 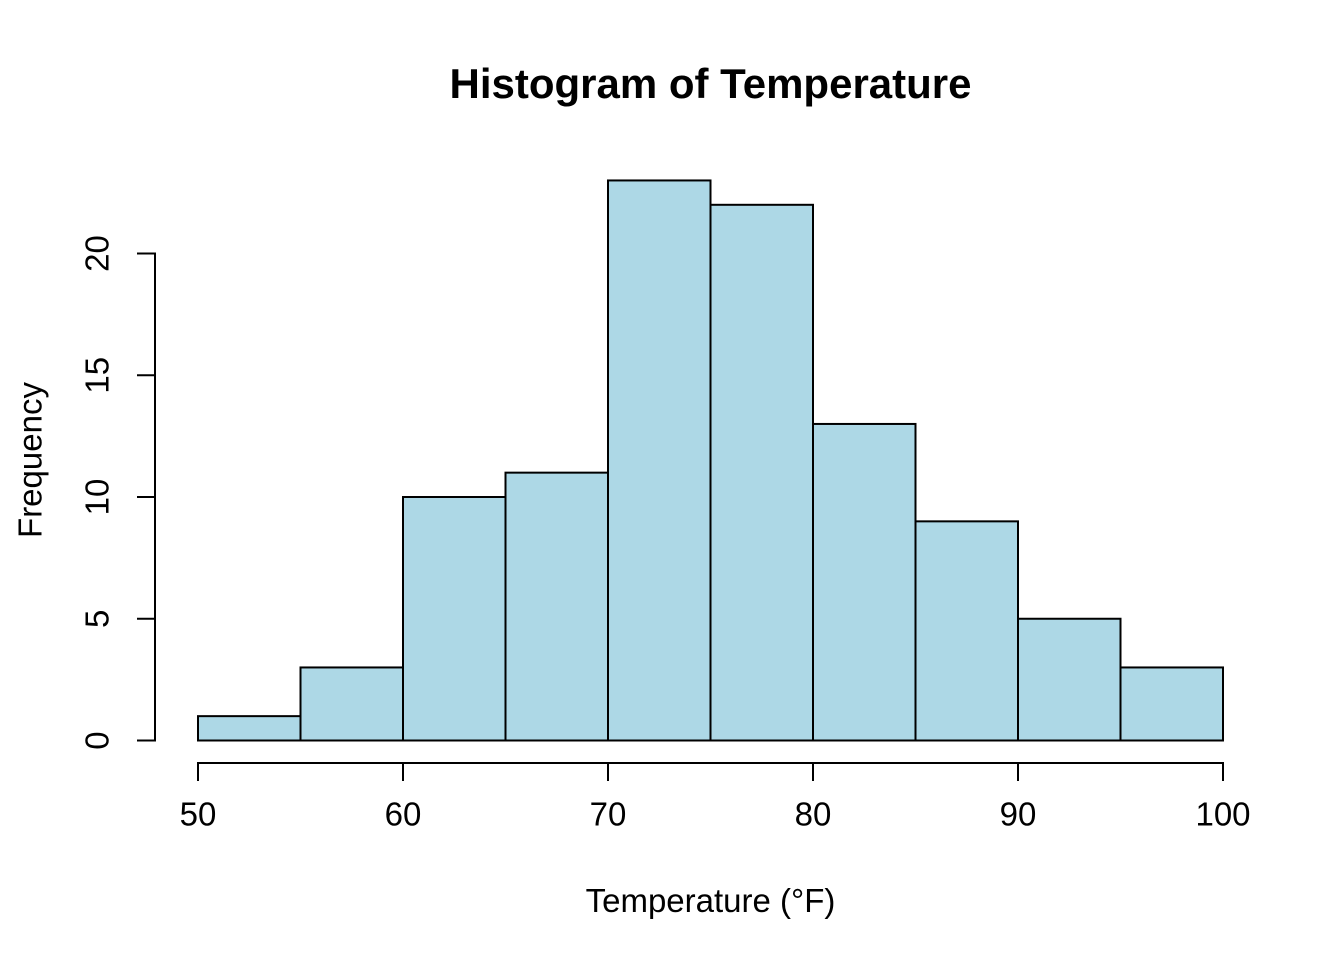 What do you see at coordinates (97, 375) in the screenshot?
I see `y-tick-label: 15` at bounding box center [97, 375].